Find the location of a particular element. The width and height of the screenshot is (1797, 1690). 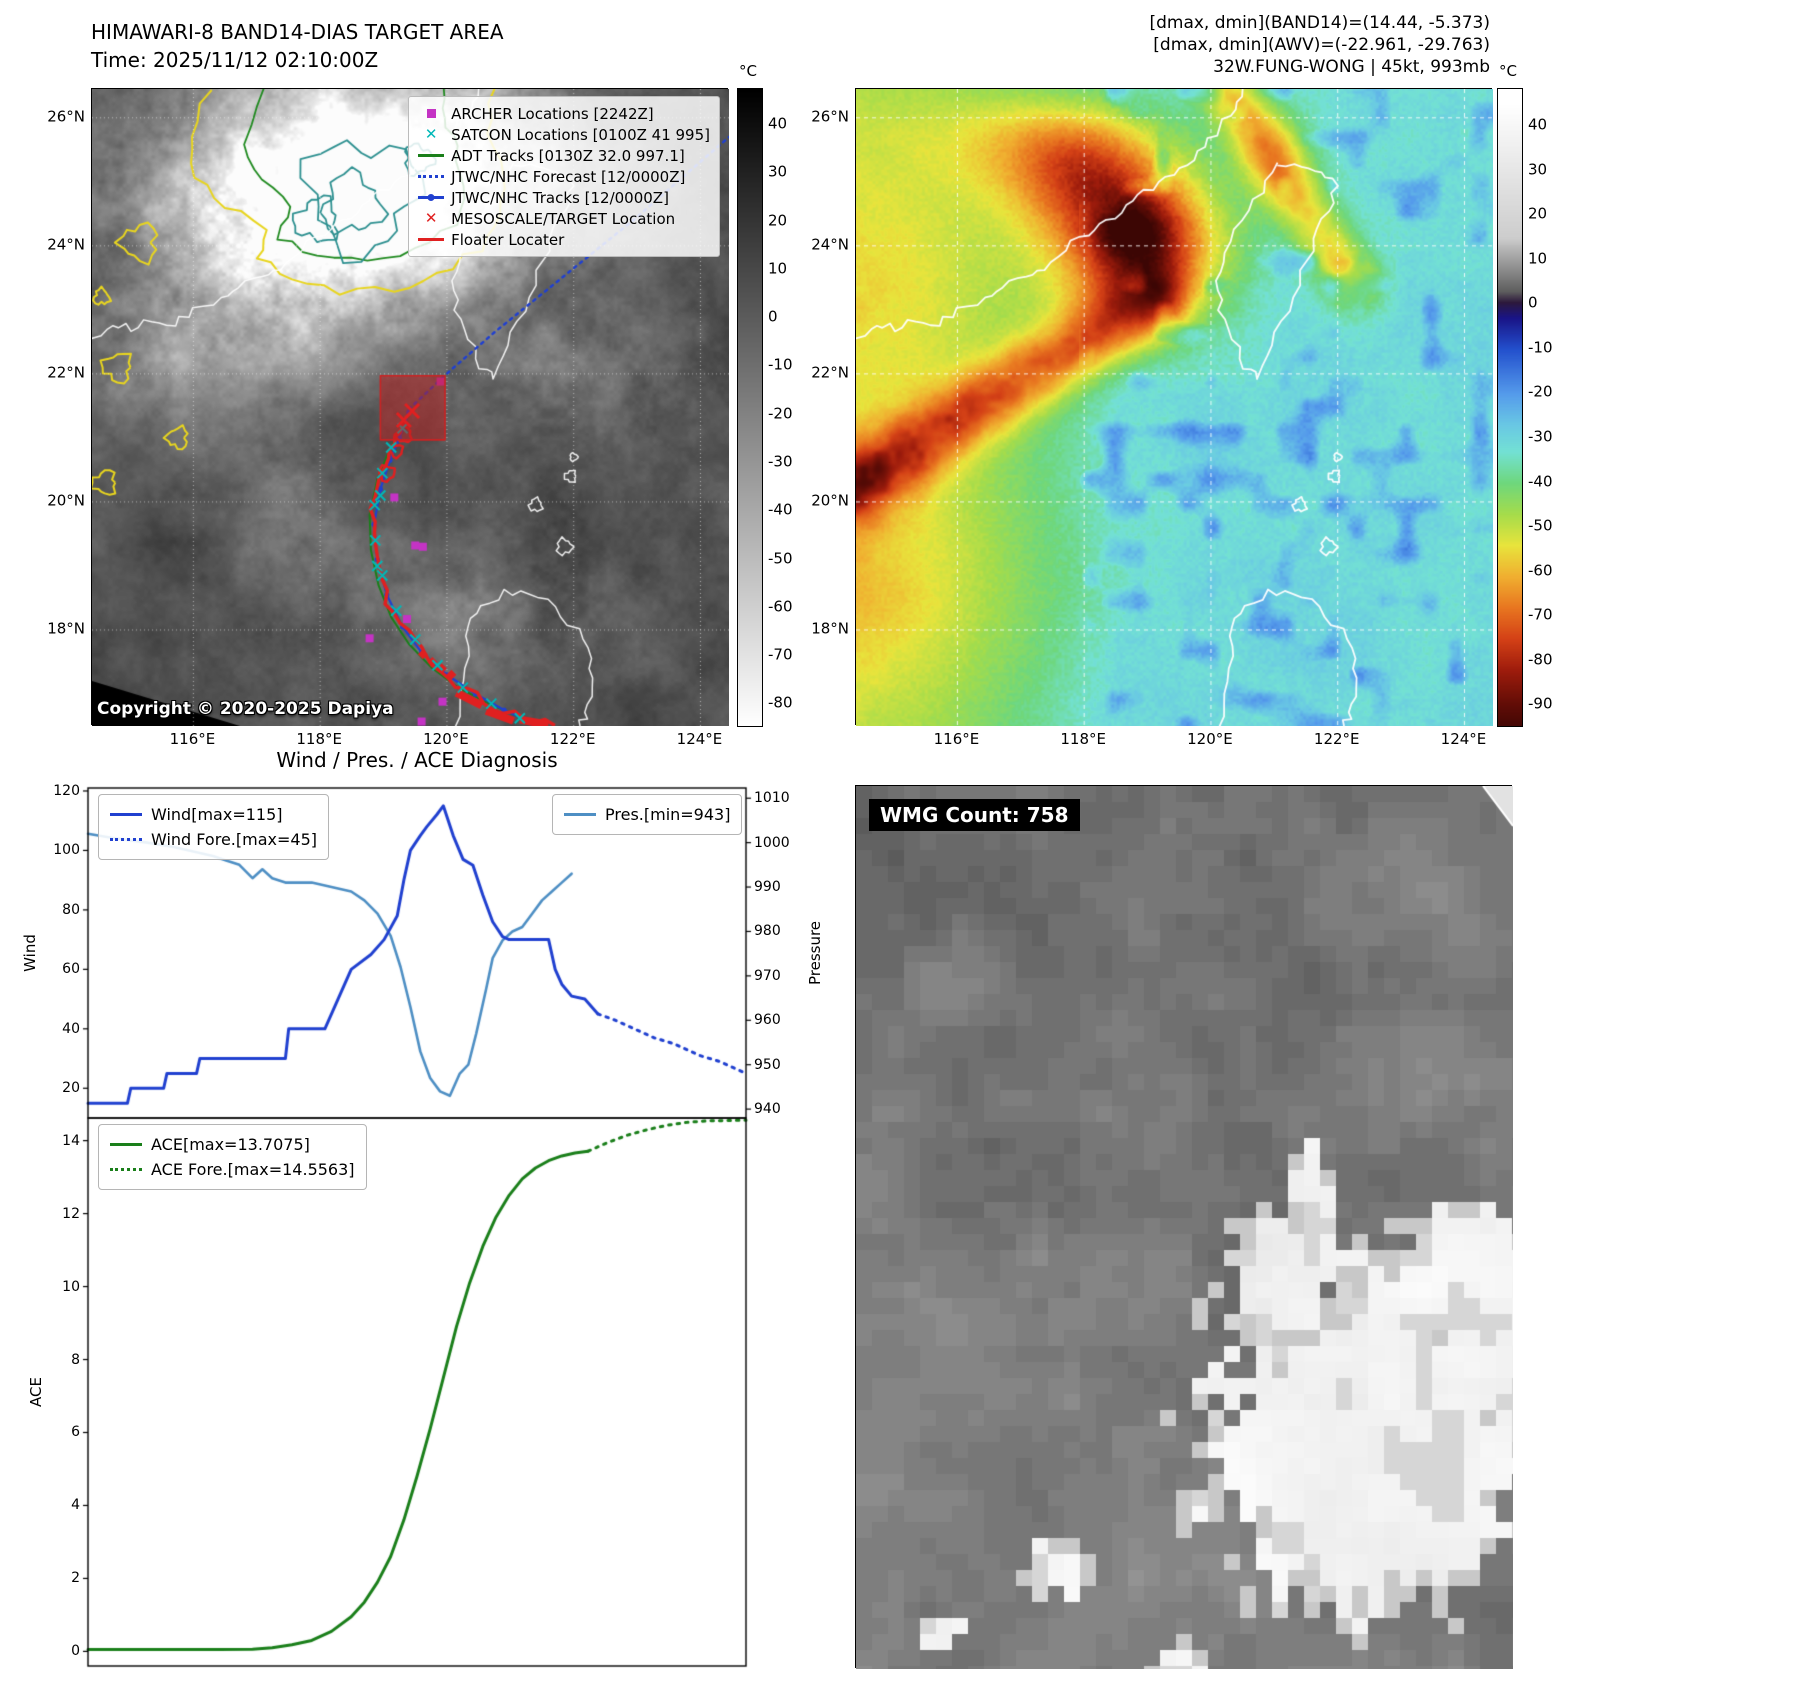

tick-label: 118°E is located at coordinates (319, 739).